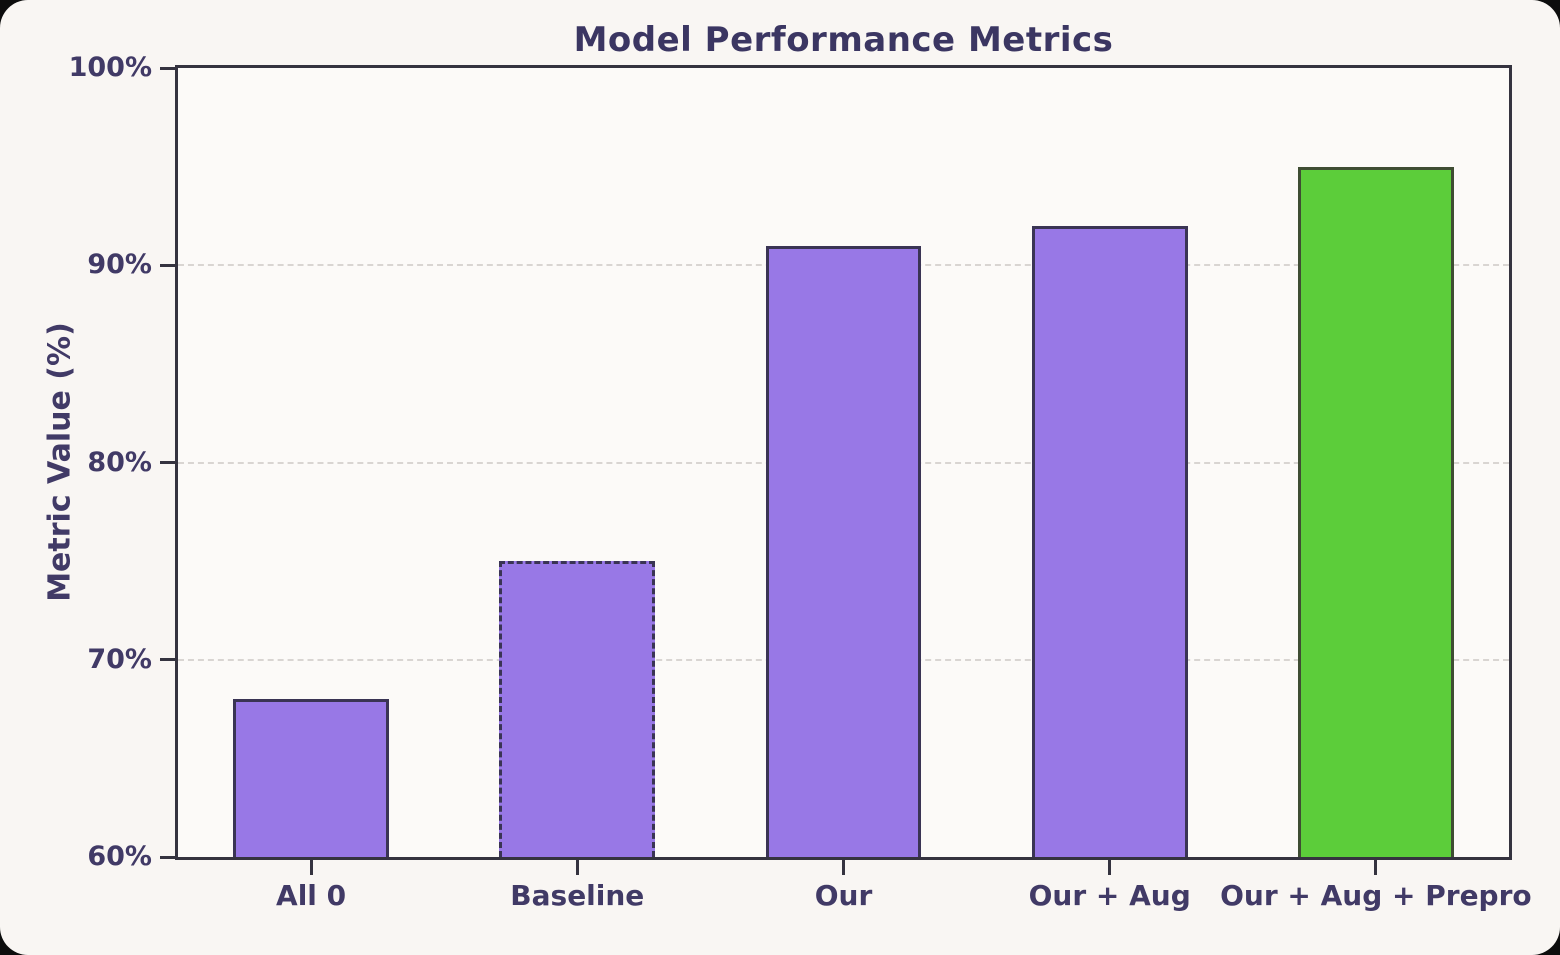  I want to click on bar-our-aug-prepro, so click(1376, 511).